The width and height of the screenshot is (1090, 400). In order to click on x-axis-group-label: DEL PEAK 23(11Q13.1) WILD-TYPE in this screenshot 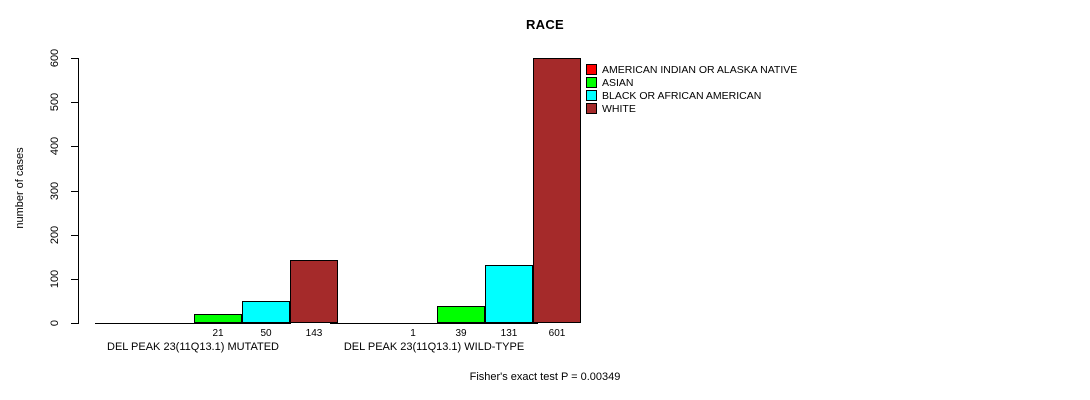, I will do `click(434, 347)`.